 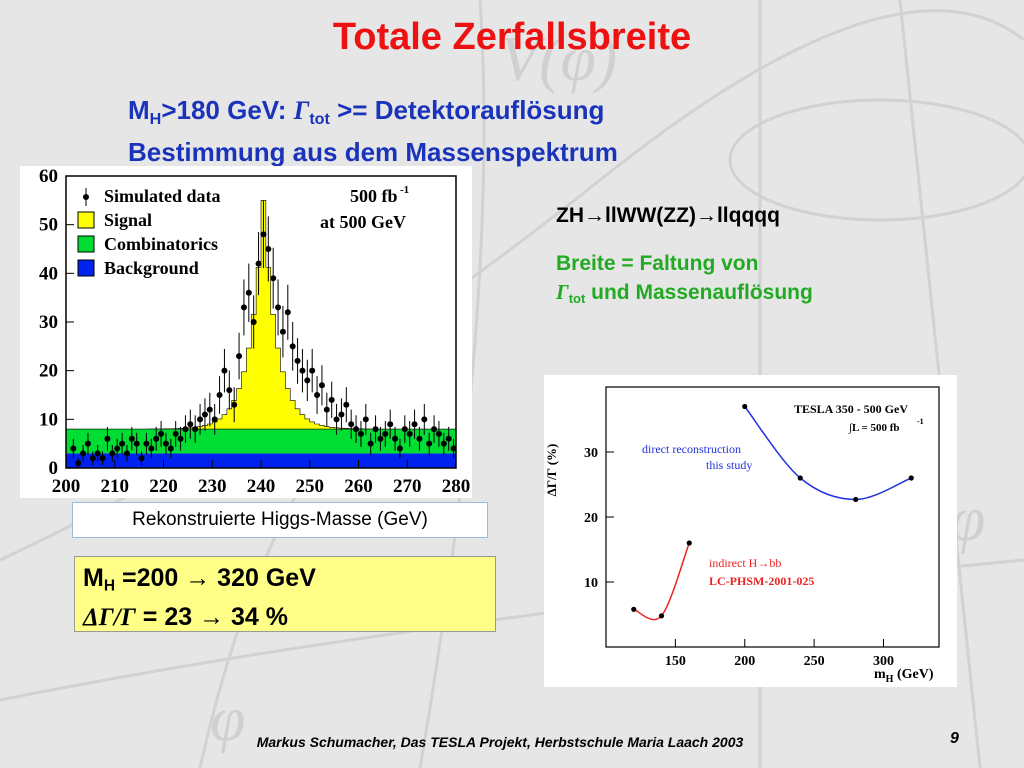 What do you see at coordinates (261, 486) in the screenshot?
I see `x-tick-label: 240` at bounding box center [261, 486].